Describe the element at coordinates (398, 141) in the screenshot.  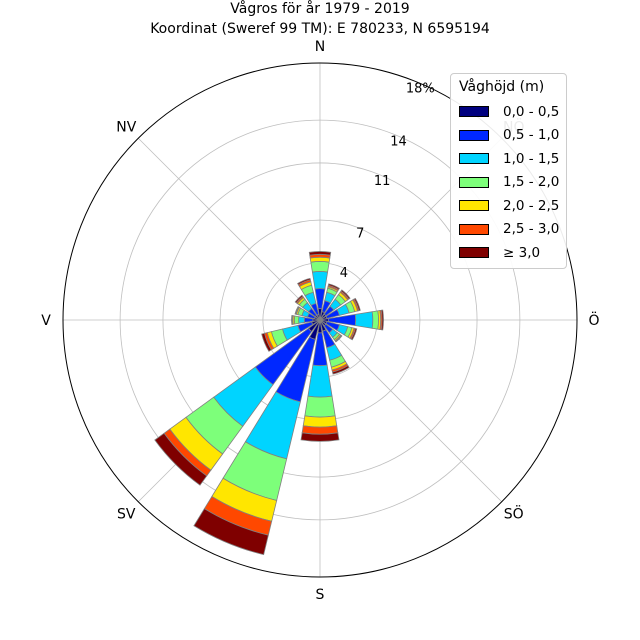
I see `radial-tick-label: 14` at that location.